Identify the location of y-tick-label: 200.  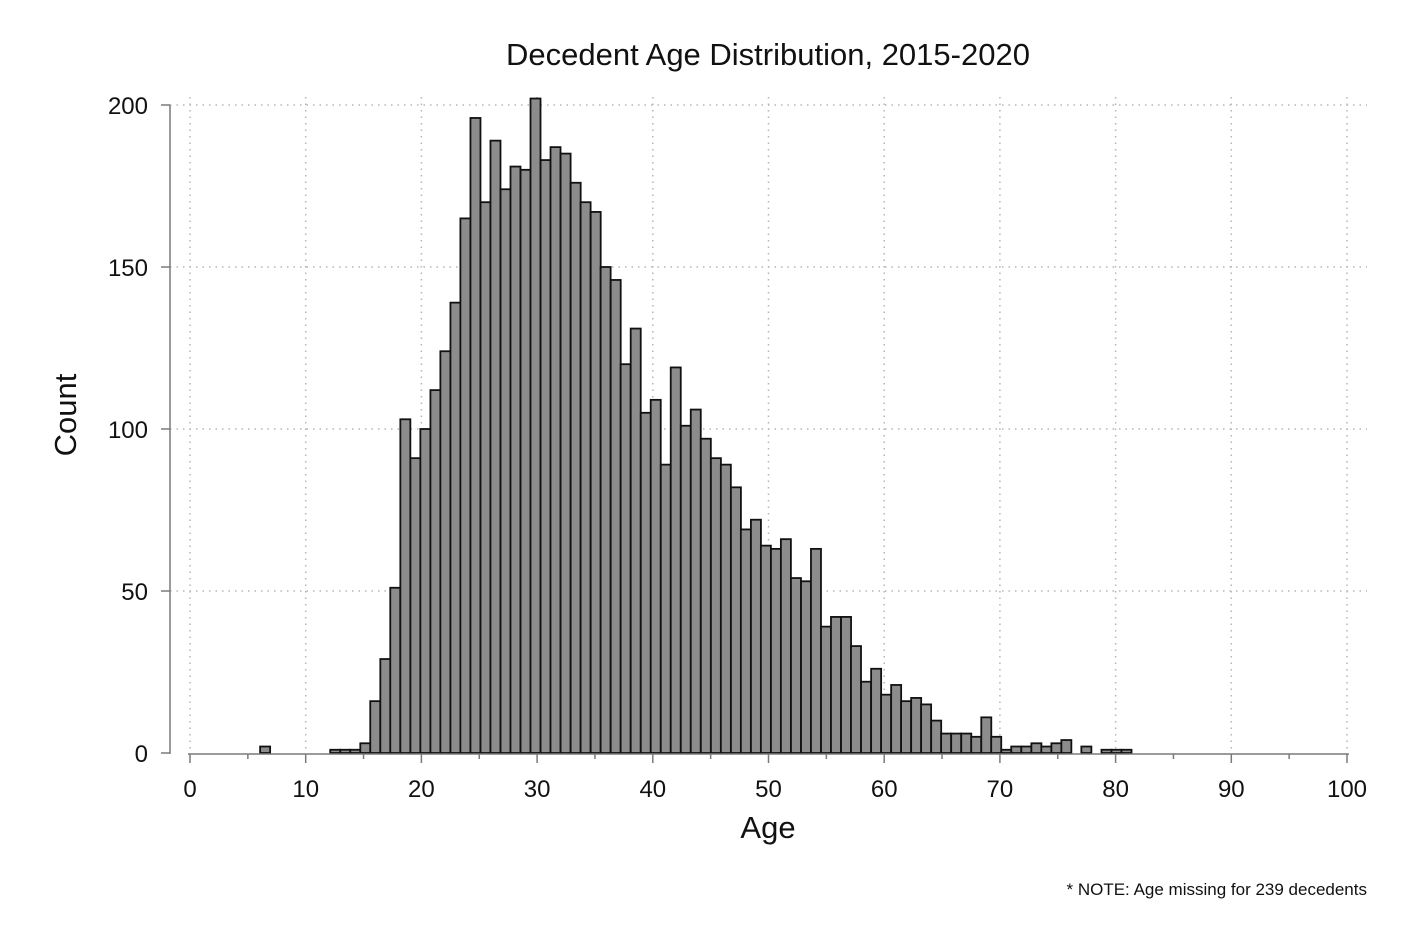
(128, 106).